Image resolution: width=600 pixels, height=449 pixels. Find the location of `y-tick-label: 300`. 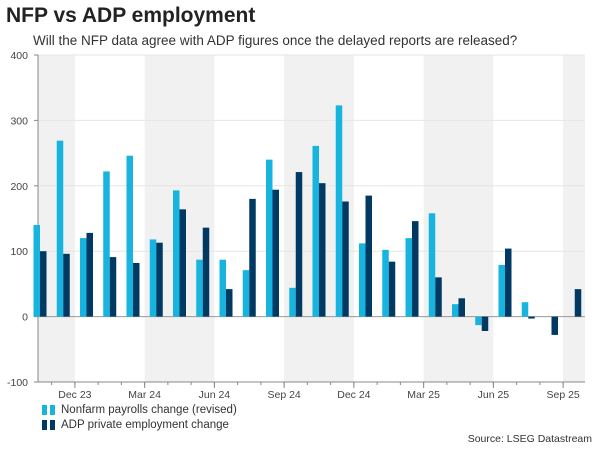

y-tick-label: 300 is located at coordinates (19, 121).